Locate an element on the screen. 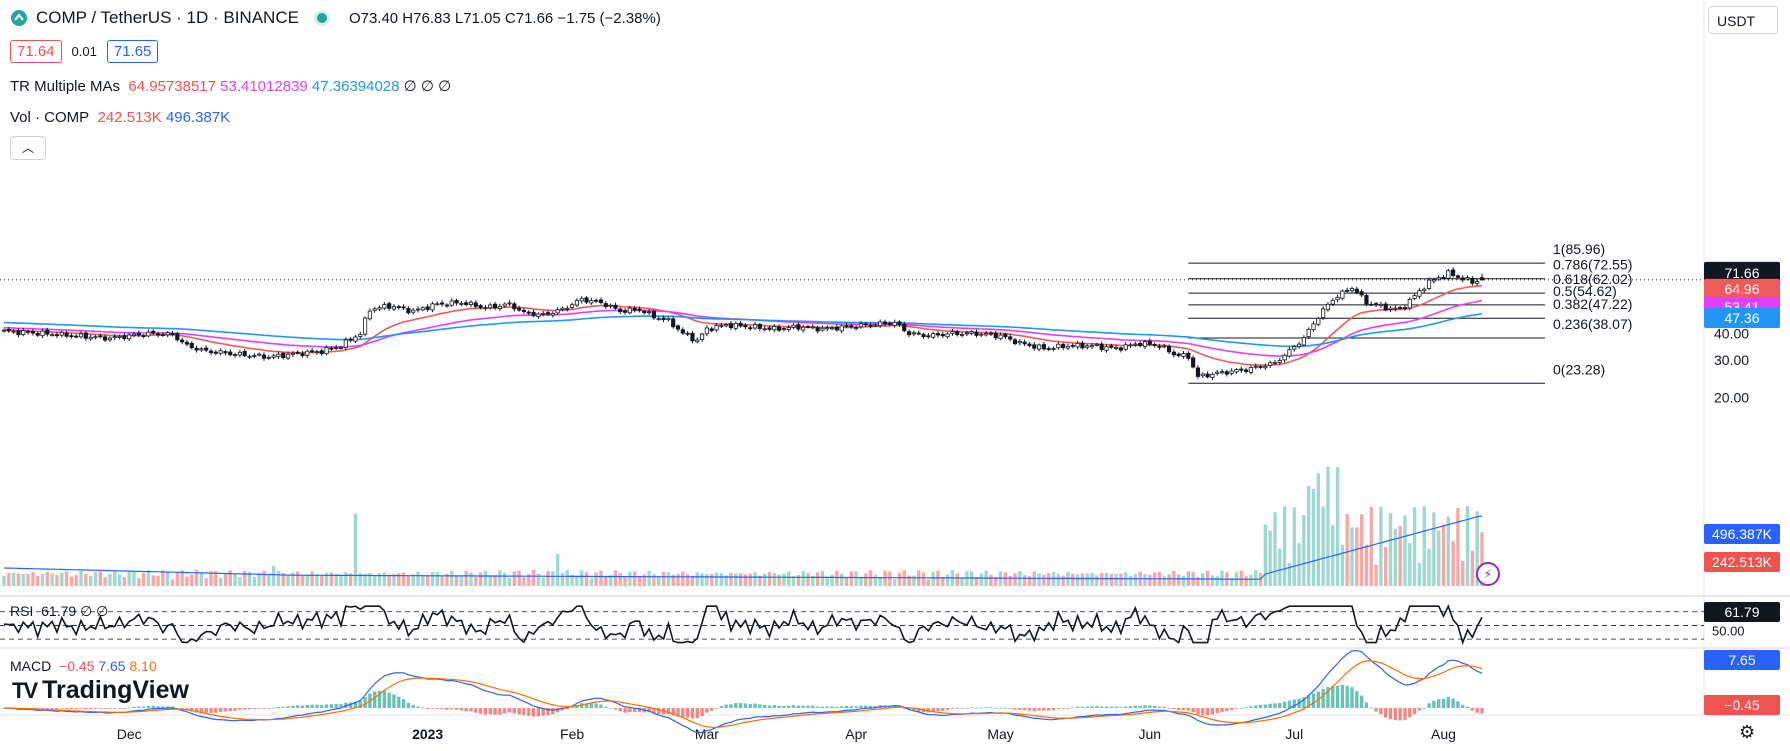 This screenshot has width=1790, height=751. last-price-tag: 71.66 is located at coordinates (1741, 273).